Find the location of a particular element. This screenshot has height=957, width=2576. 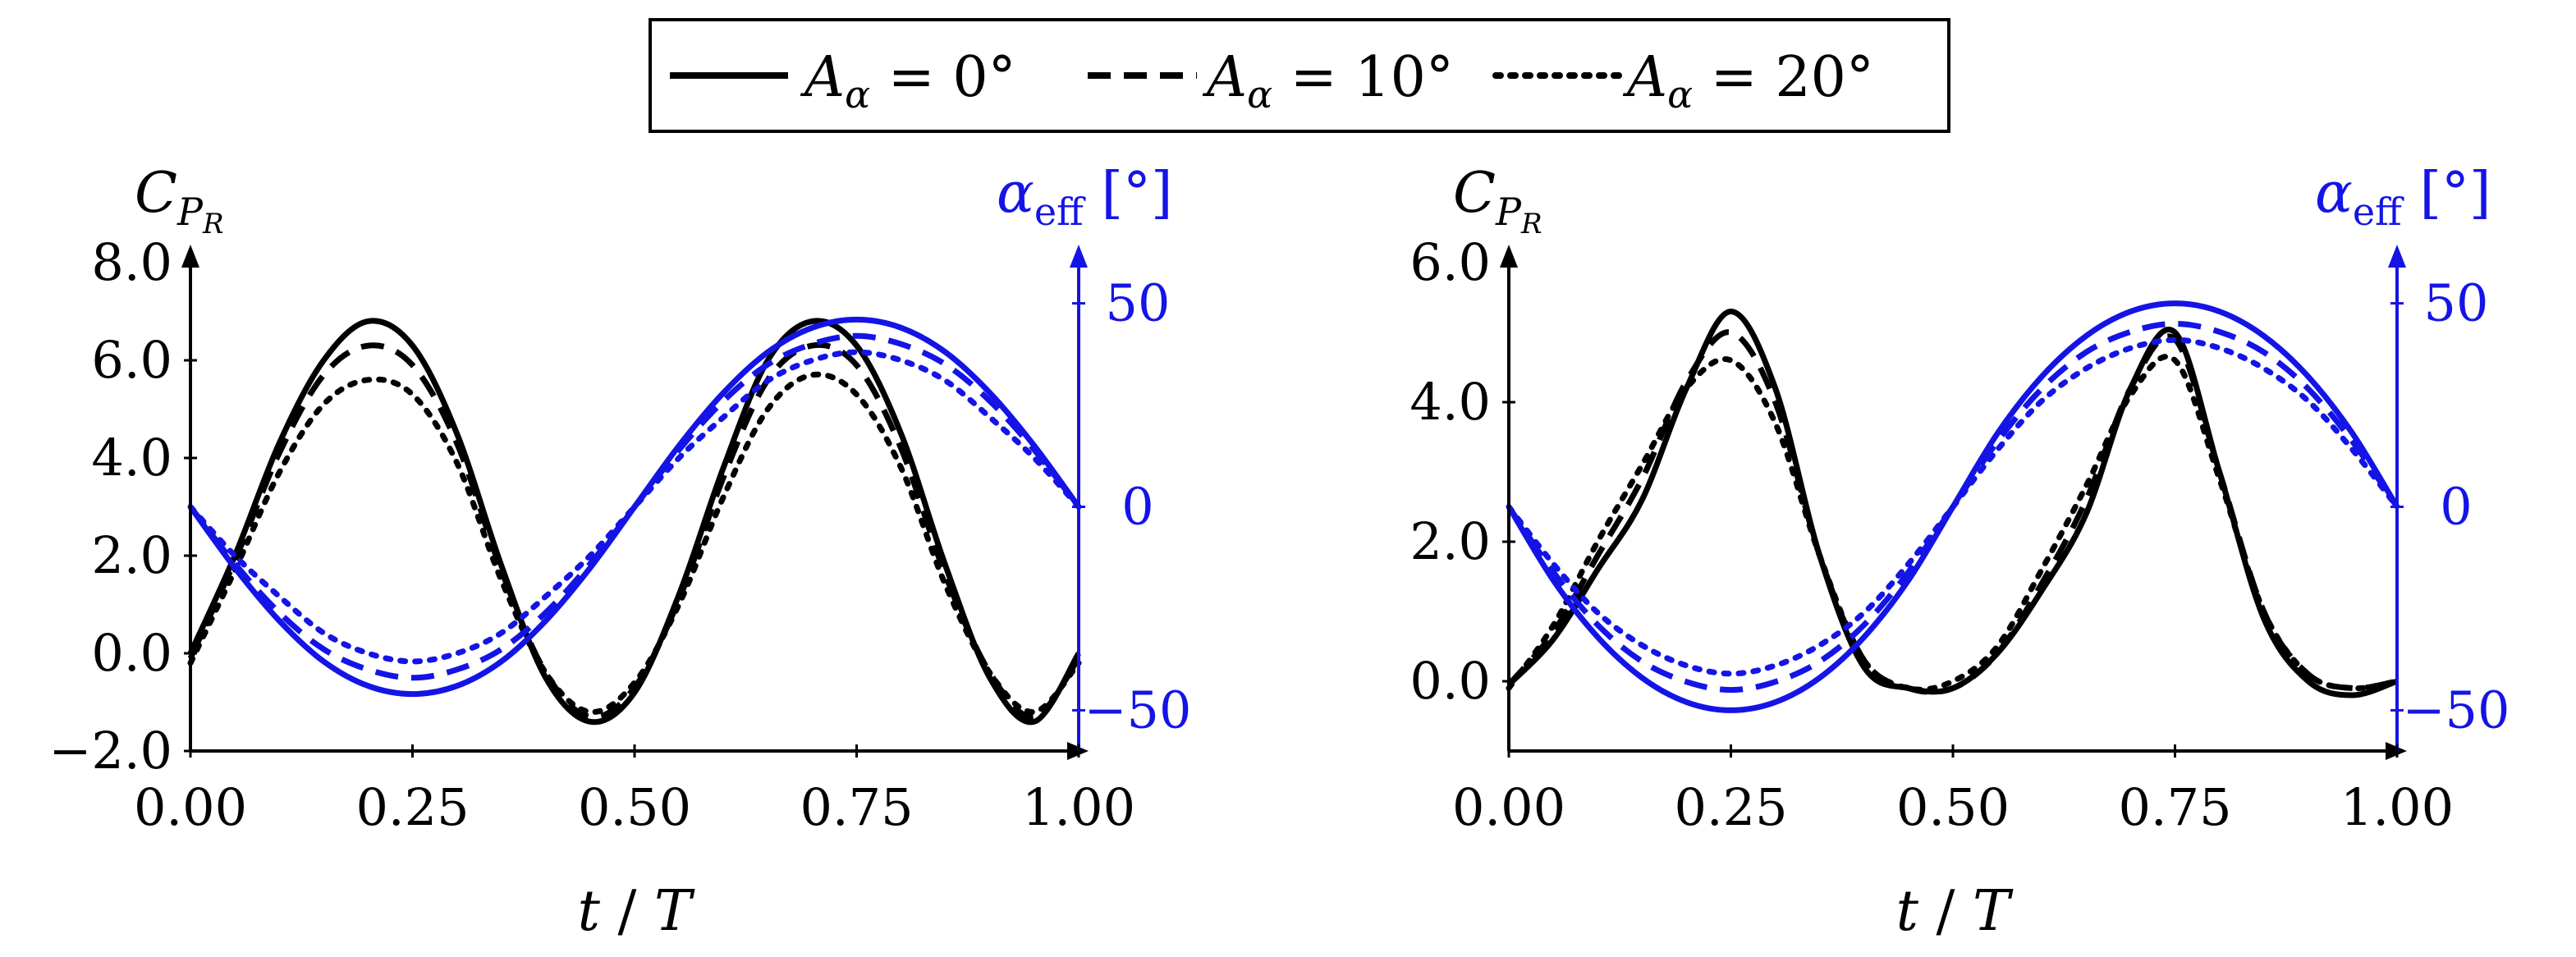

legend-label-value: = 20° is located at coordinates (1783, 78).